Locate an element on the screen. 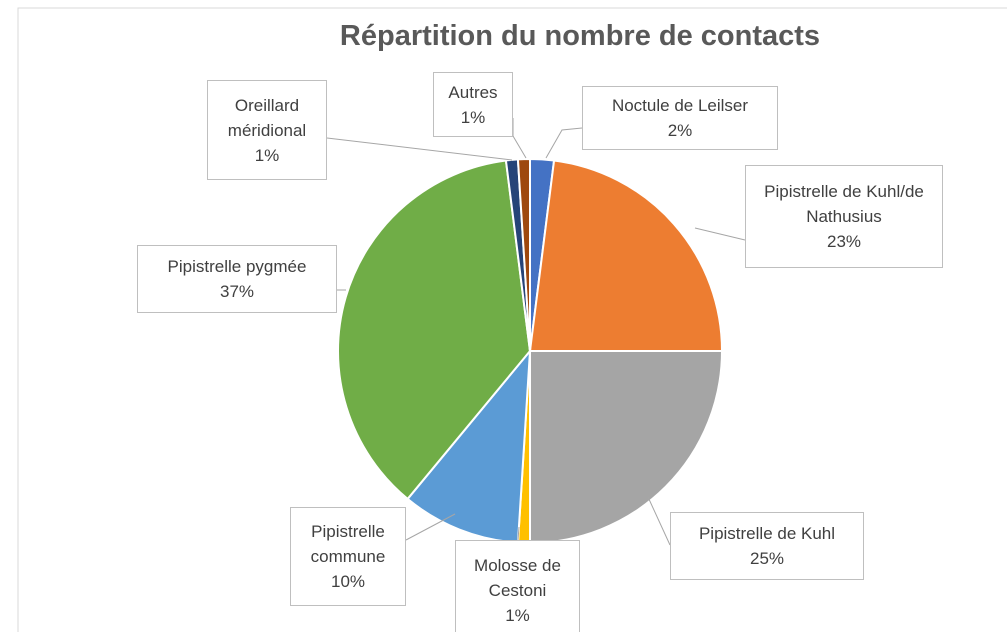  category-label: Pipistrelle pygmée is located at coordinates (237, 266).